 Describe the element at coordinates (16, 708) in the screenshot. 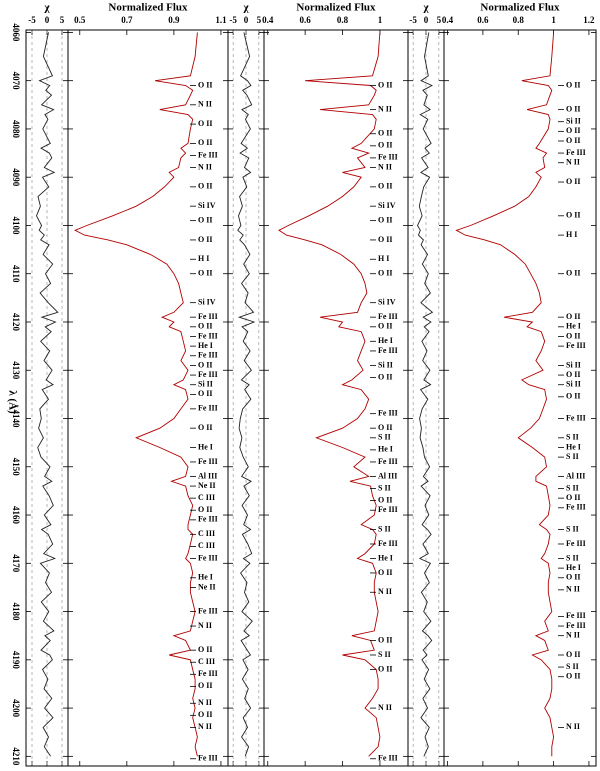

I see `wavelength-tick-label: 4200` at that location.